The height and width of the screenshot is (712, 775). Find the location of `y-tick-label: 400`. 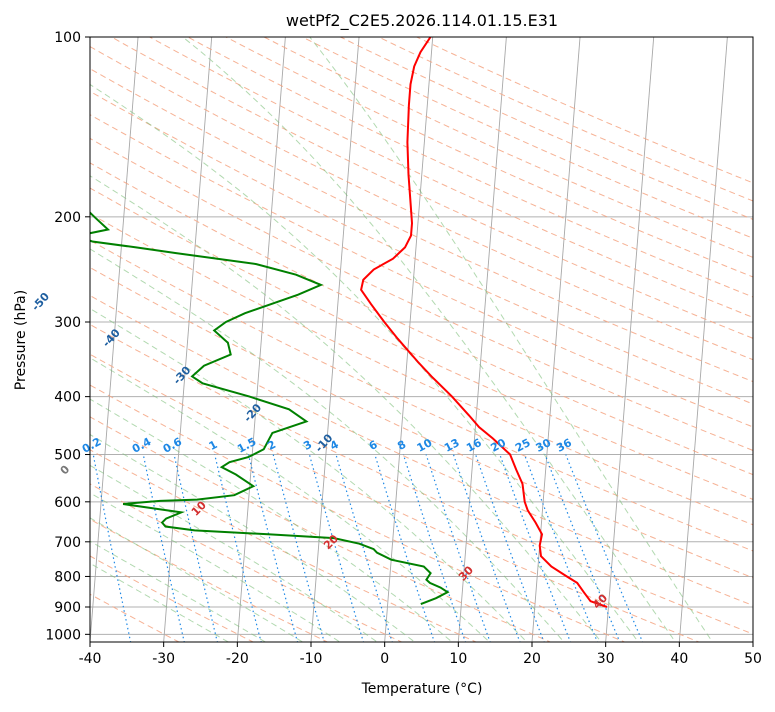

y-tick-label: 400 is located at coordinates (67, 398).